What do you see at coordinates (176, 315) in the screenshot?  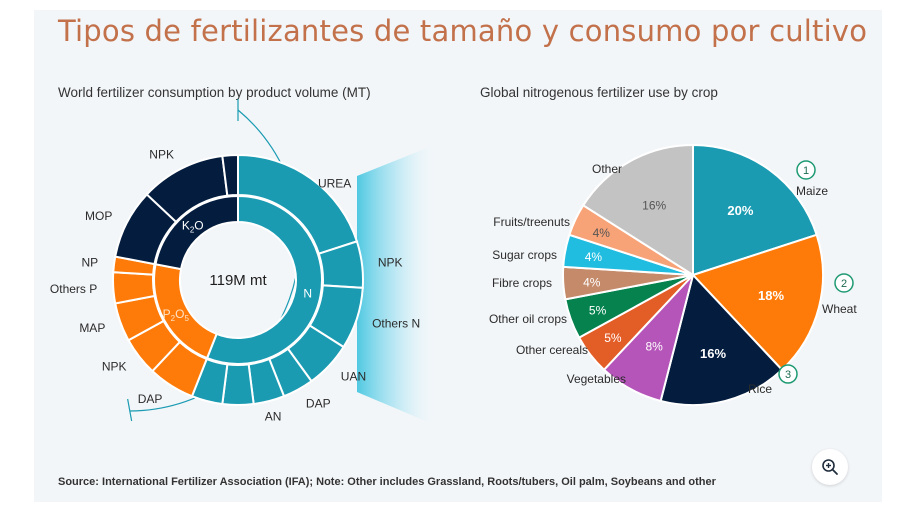 I see `sunburst-inner-label-p2o5: P2O5` at bounding box center [176, 315].